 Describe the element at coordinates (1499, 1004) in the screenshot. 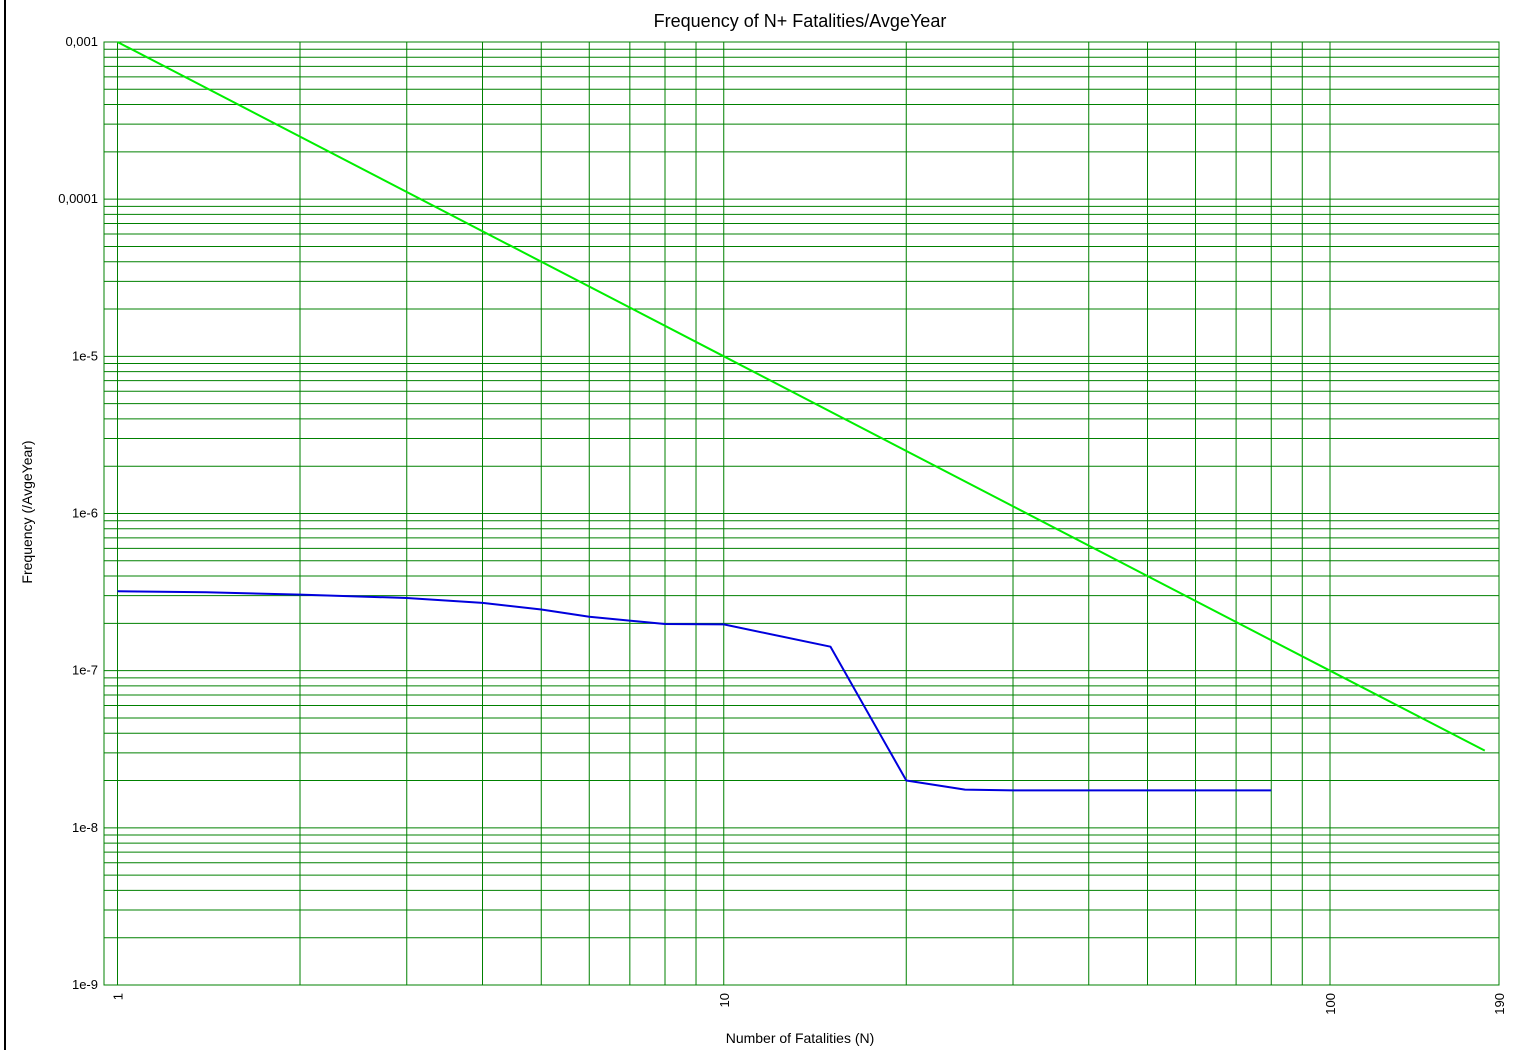

I see `x-tick-label: 190` at that location.